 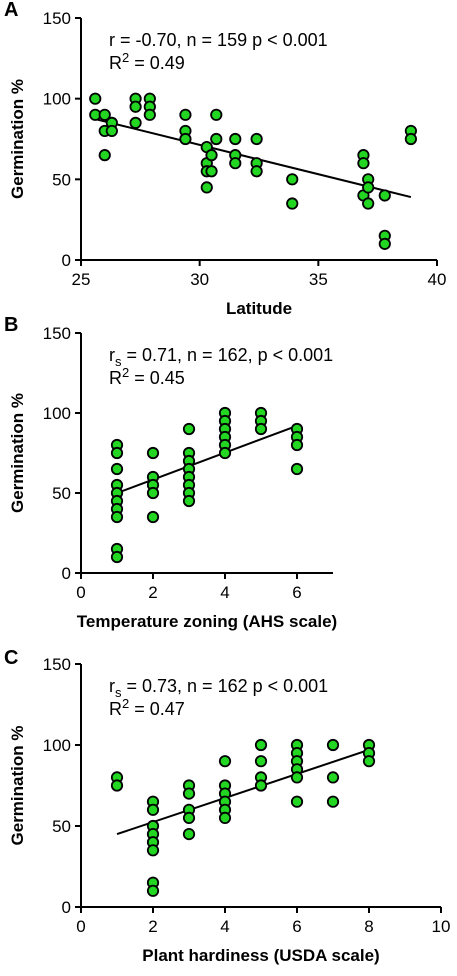 I want to click on panel-label: A, so click(x=11, y=10).